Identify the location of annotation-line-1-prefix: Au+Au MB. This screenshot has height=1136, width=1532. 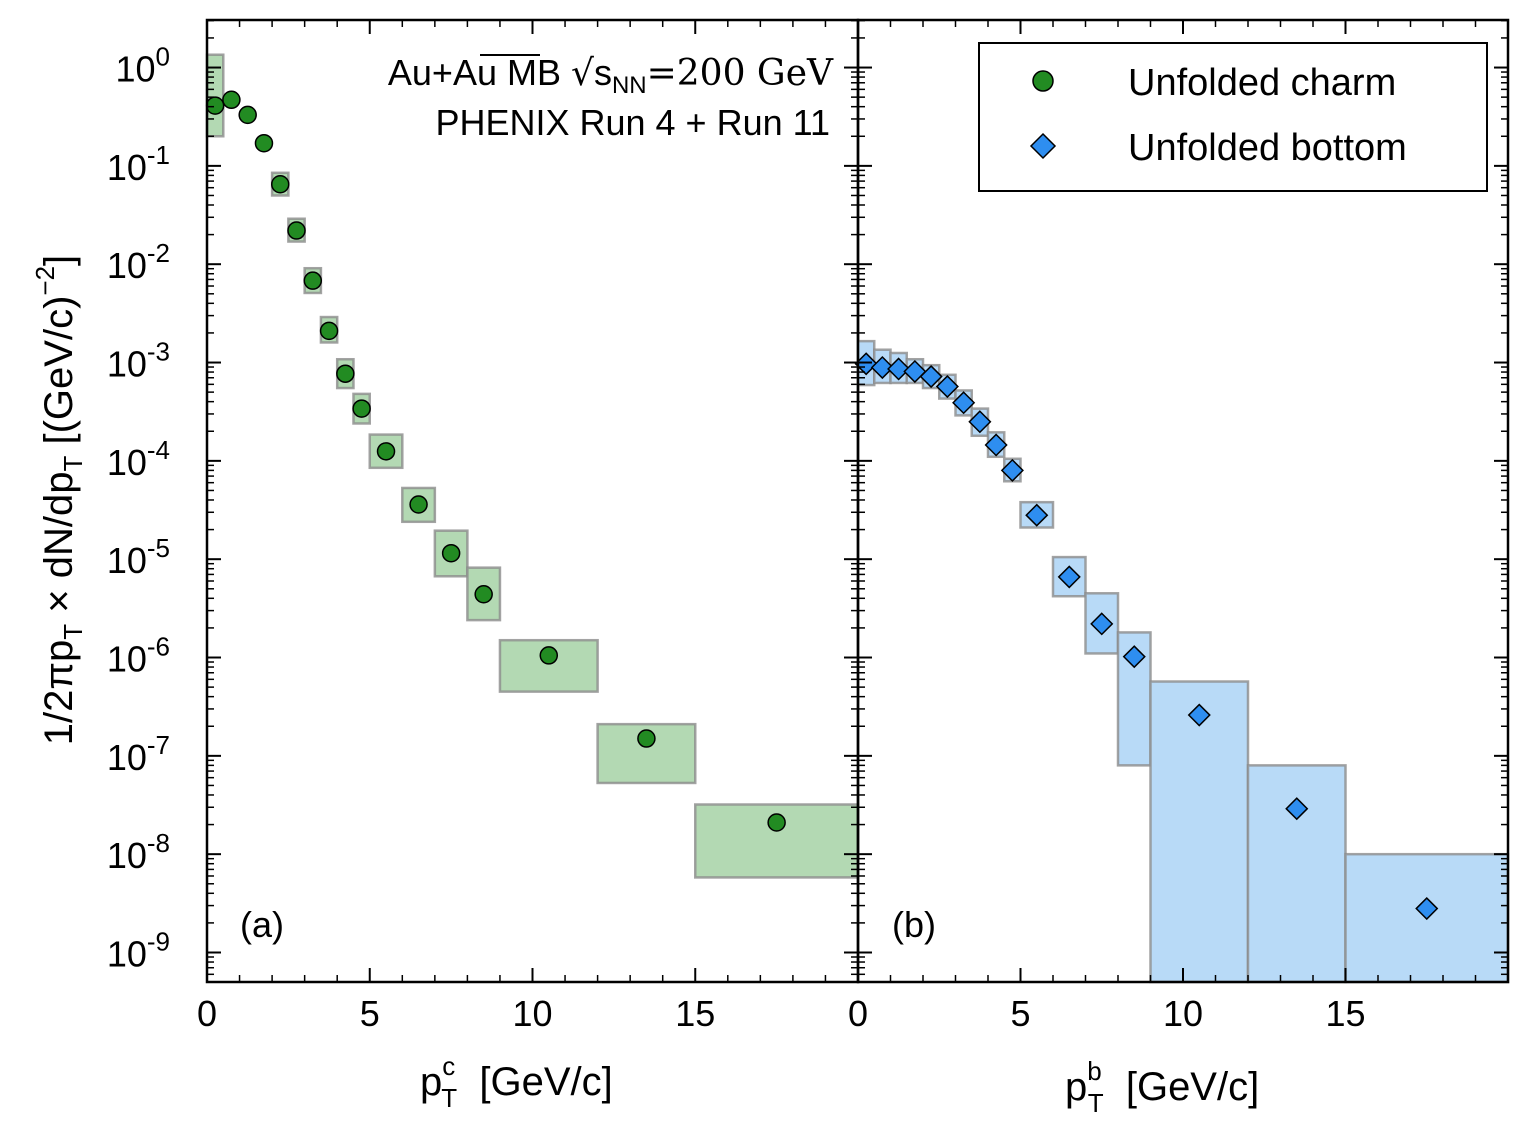
(479, 72).